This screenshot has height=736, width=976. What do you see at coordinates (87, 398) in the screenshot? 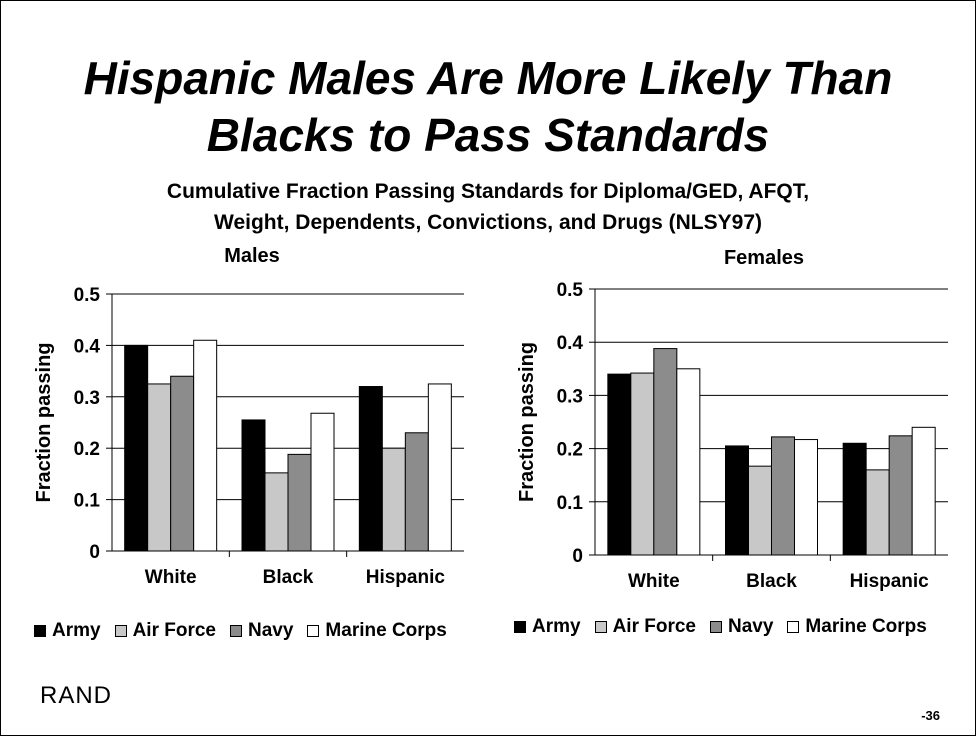
I see `males-y-tick-label: 0.3` at bounding box center [87, 398].